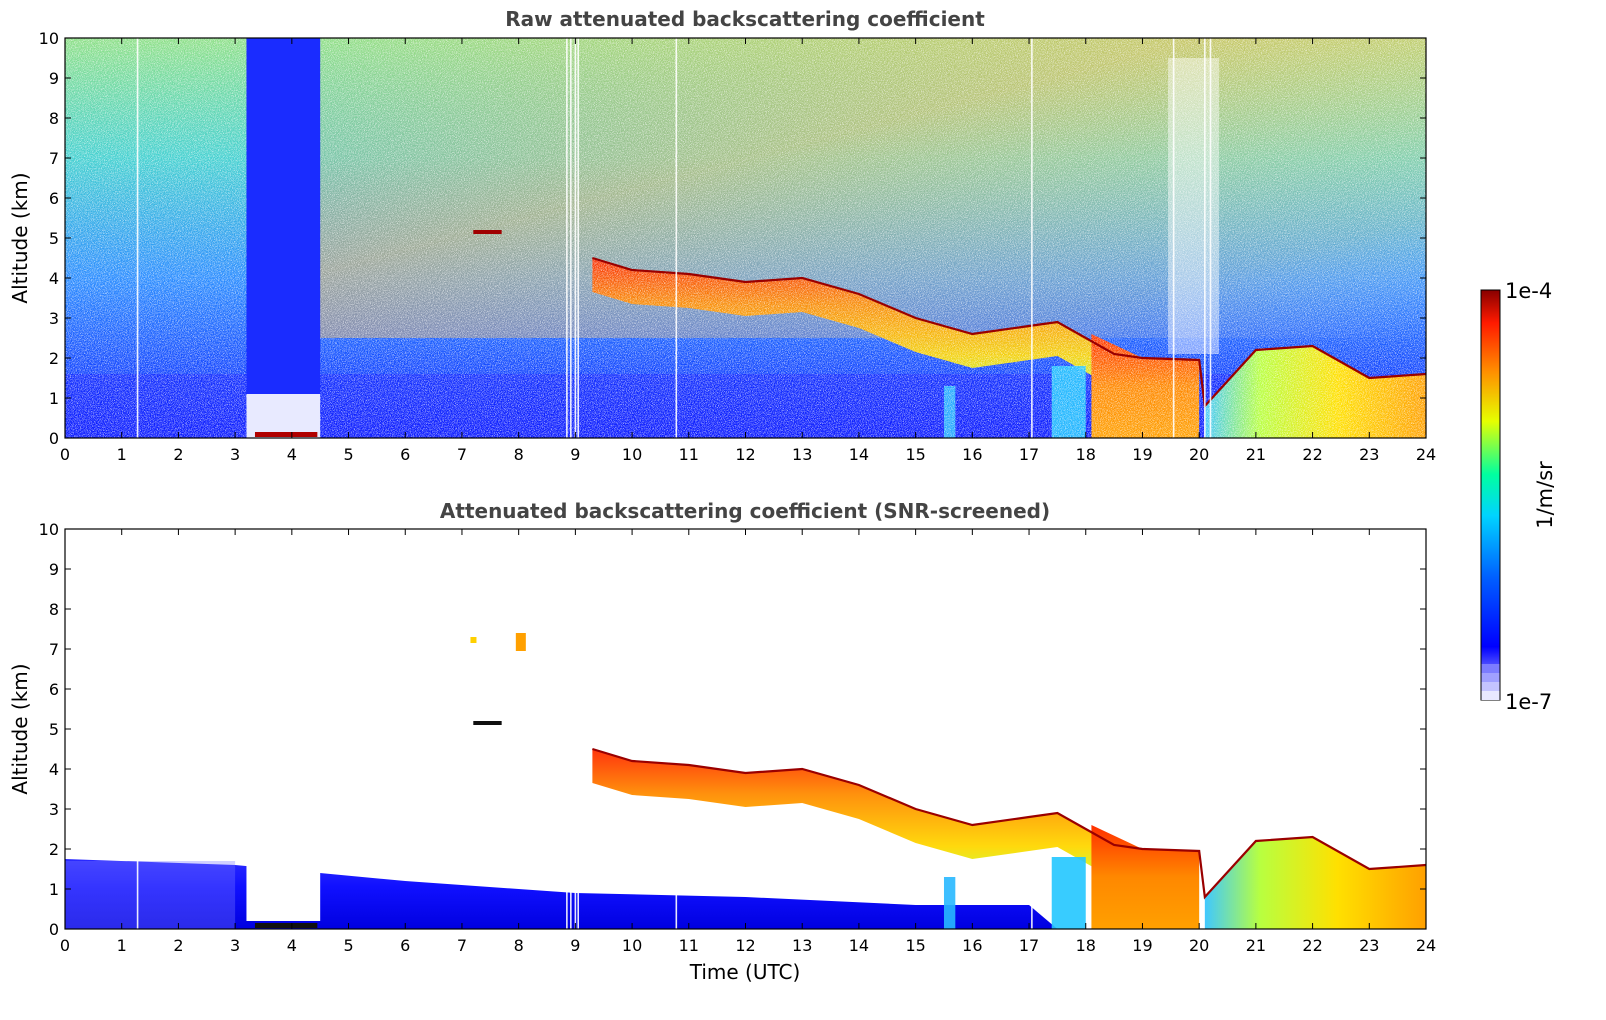 The image size is (1606, 1020). What do you see at coordinates (519, 945) in the screenshot?
I see `x-tick-label: 8` at bounding box center [519, 945].